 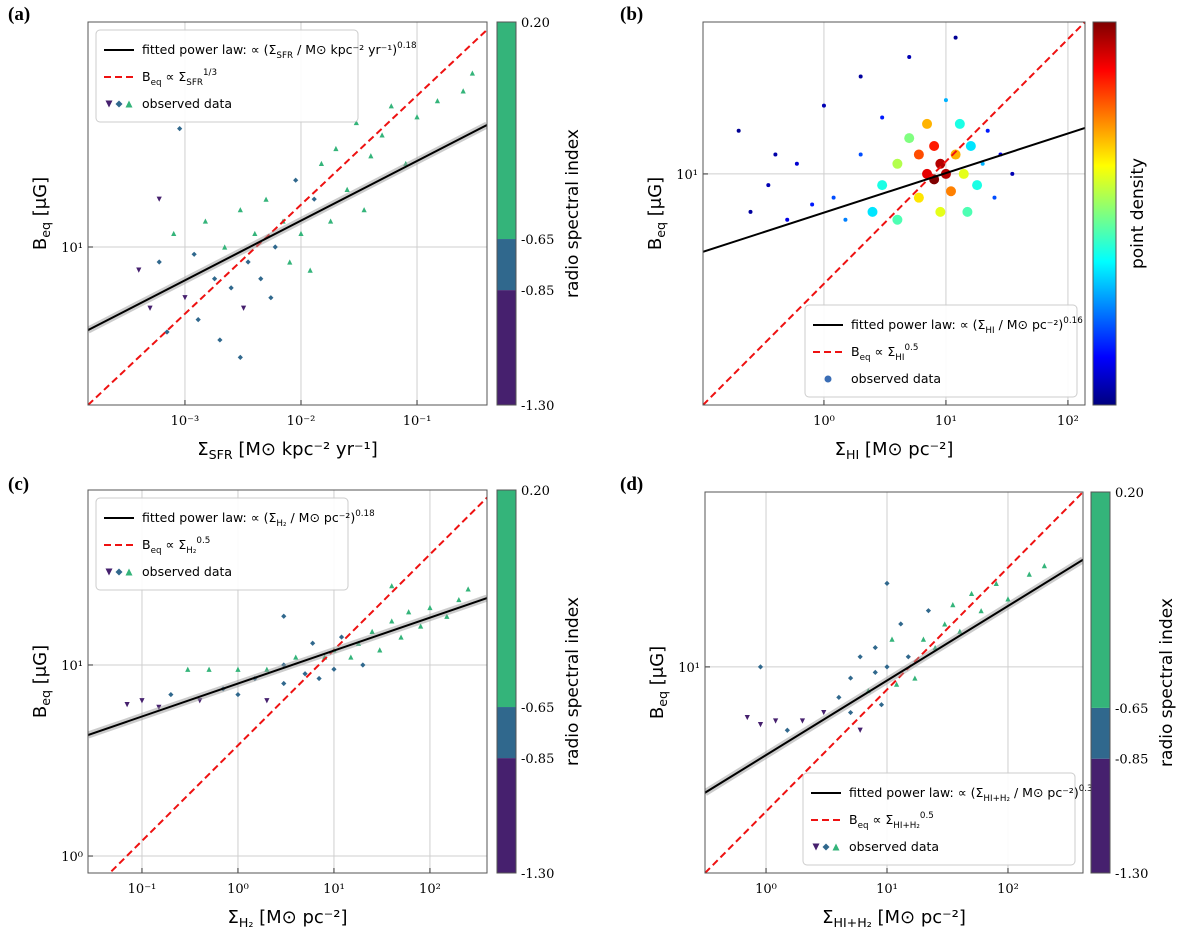 What do you see at coordinates (210, 73) in the screenshot?
I see `text-part: 1/3` at bounding box center [210, 73].